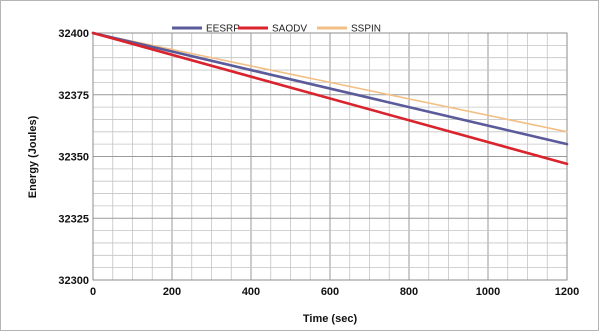 The width and height of the screenshot is (599, 331). I want to click on legend: EESRP SAODV SSPIN, so click(276, 29).